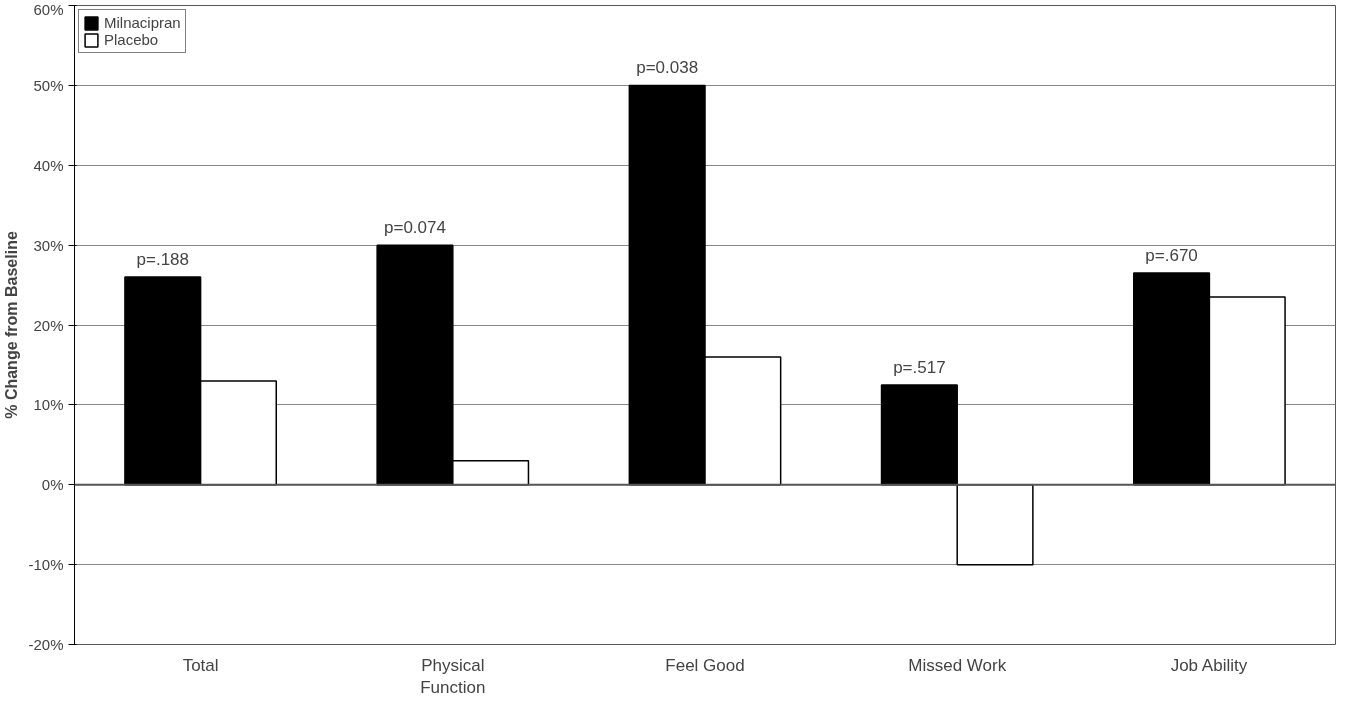 This screenshot has height=718, width=1359. I want to click on y-tick-label: -10%, so click(46, 565).